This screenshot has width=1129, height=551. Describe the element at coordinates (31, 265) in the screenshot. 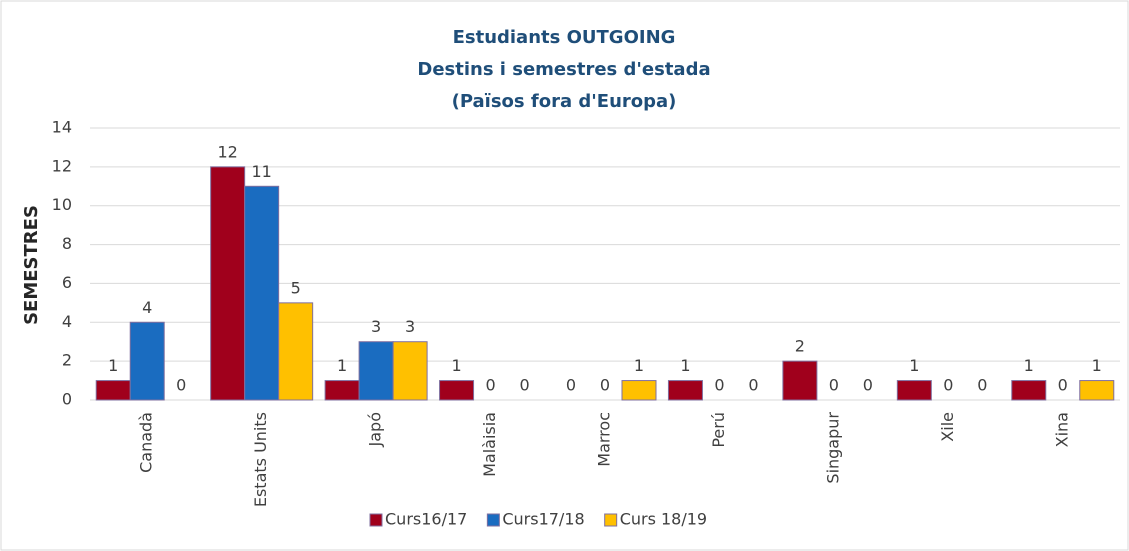

I see `y-axis-label: SEMESTRES` at that location.